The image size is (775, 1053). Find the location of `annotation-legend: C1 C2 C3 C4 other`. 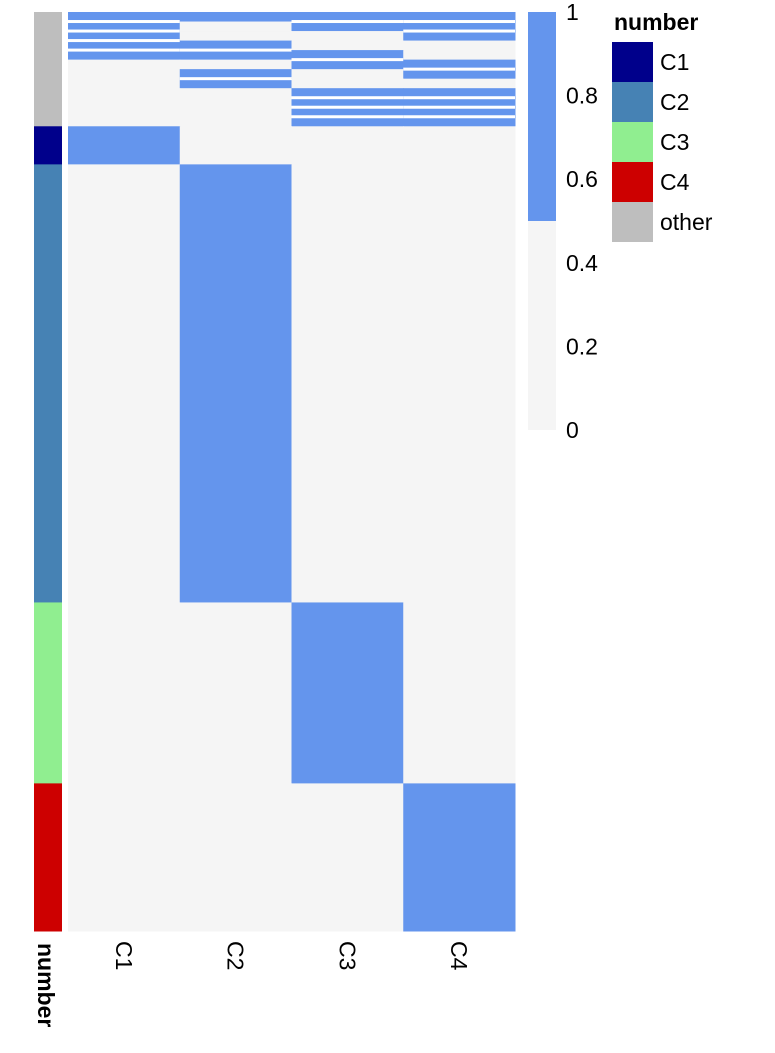

annotation-legend: C1 C2 C3 C4 other is located at coordinates (662, 142).